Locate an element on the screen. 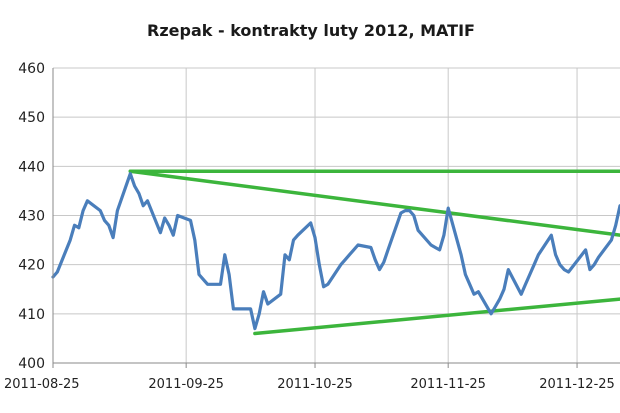 Image resolution: width=620 pixels, height=413 pixels. y-tick-label-410: 410 is located at coordinates (31, 315).